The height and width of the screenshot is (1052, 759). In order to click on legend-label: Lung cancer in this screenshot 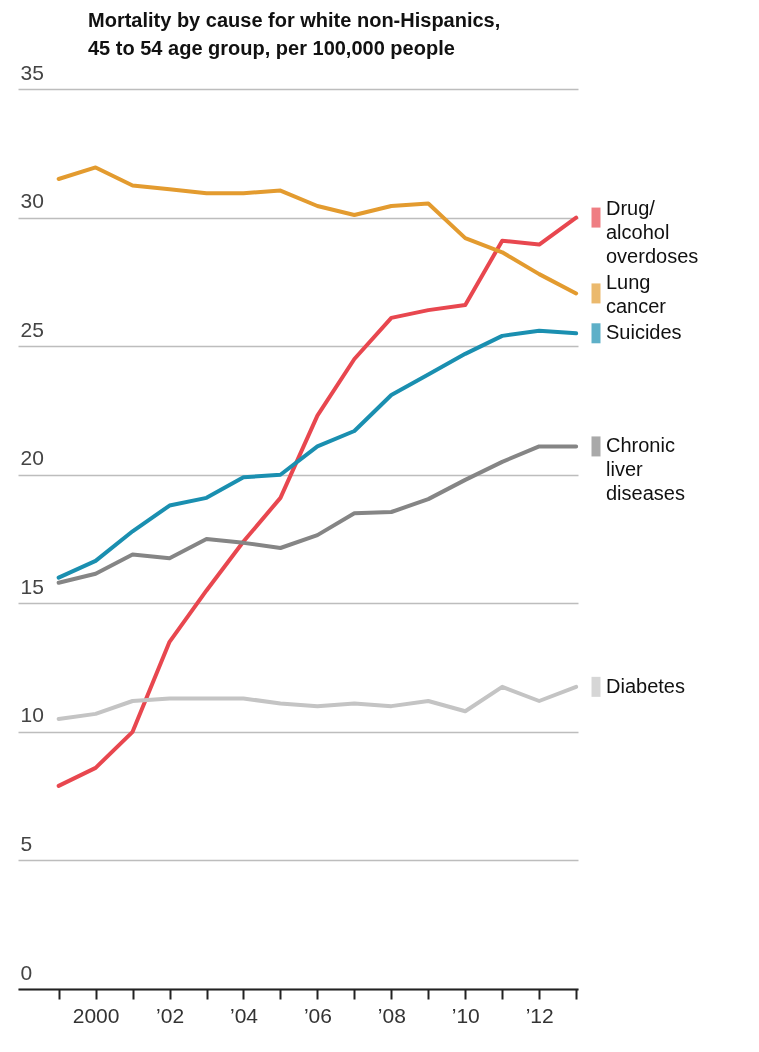, I will do `click(636, 294)`.